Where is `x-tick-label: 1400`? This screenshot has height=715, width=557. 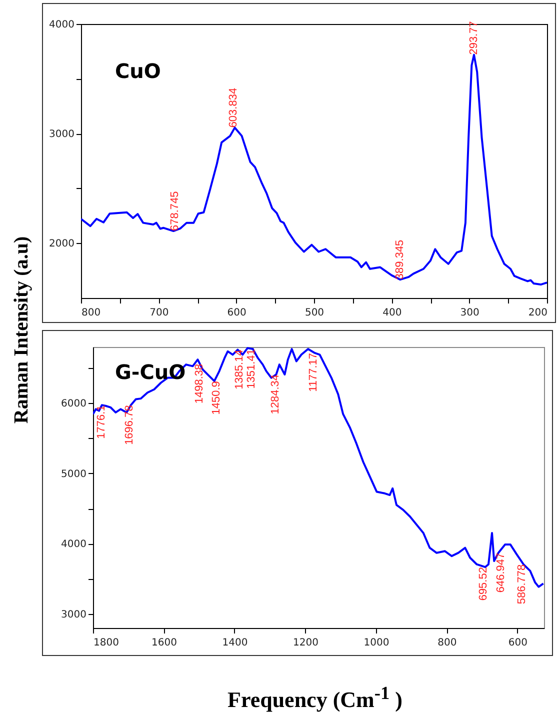
x-tick-label: 1400 is located at coordinates (235, 643).